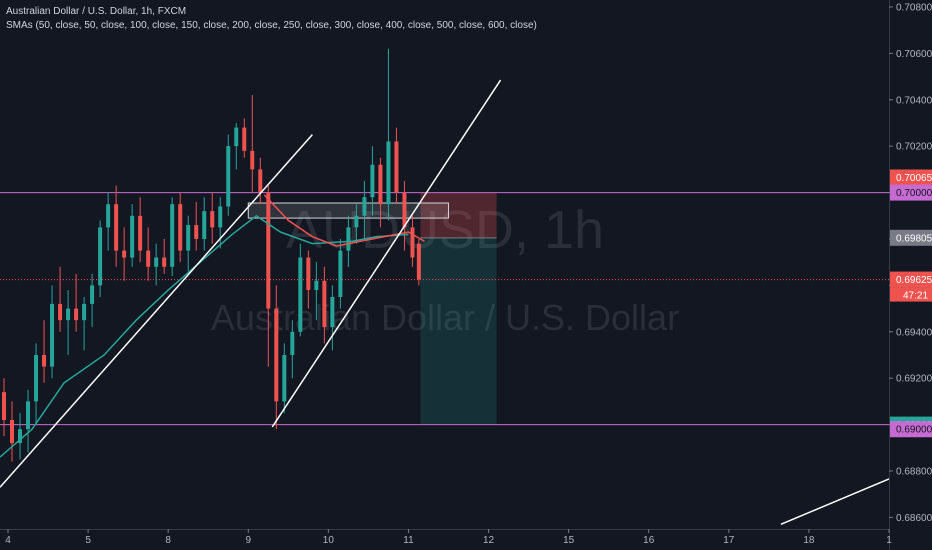 This screenshot has width=932, height=550. I want to click on countdown-tag, so click(911, 294).